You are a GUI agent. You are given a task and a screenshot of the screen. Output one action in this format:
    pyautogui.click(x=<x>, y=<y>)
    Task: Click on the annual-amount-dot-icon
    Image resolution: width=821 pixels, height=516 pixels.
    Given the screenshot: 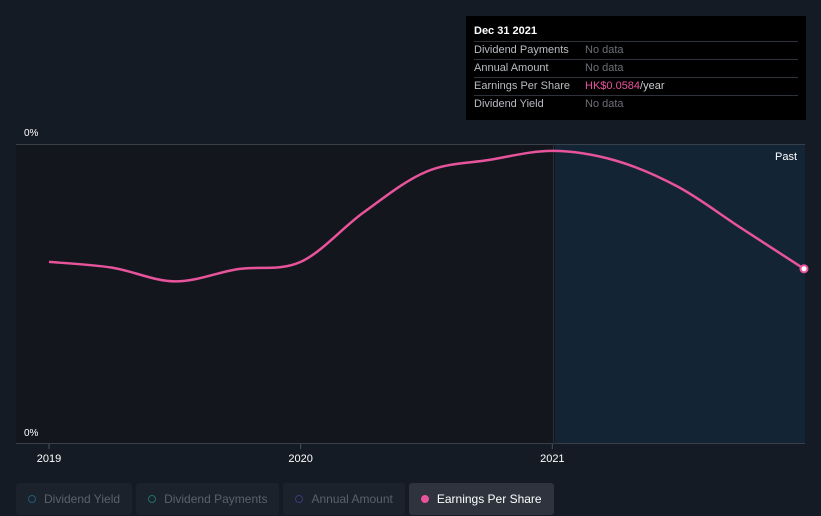 What is the action you would take?
    pyautogui.click(x=299, y=499)
    